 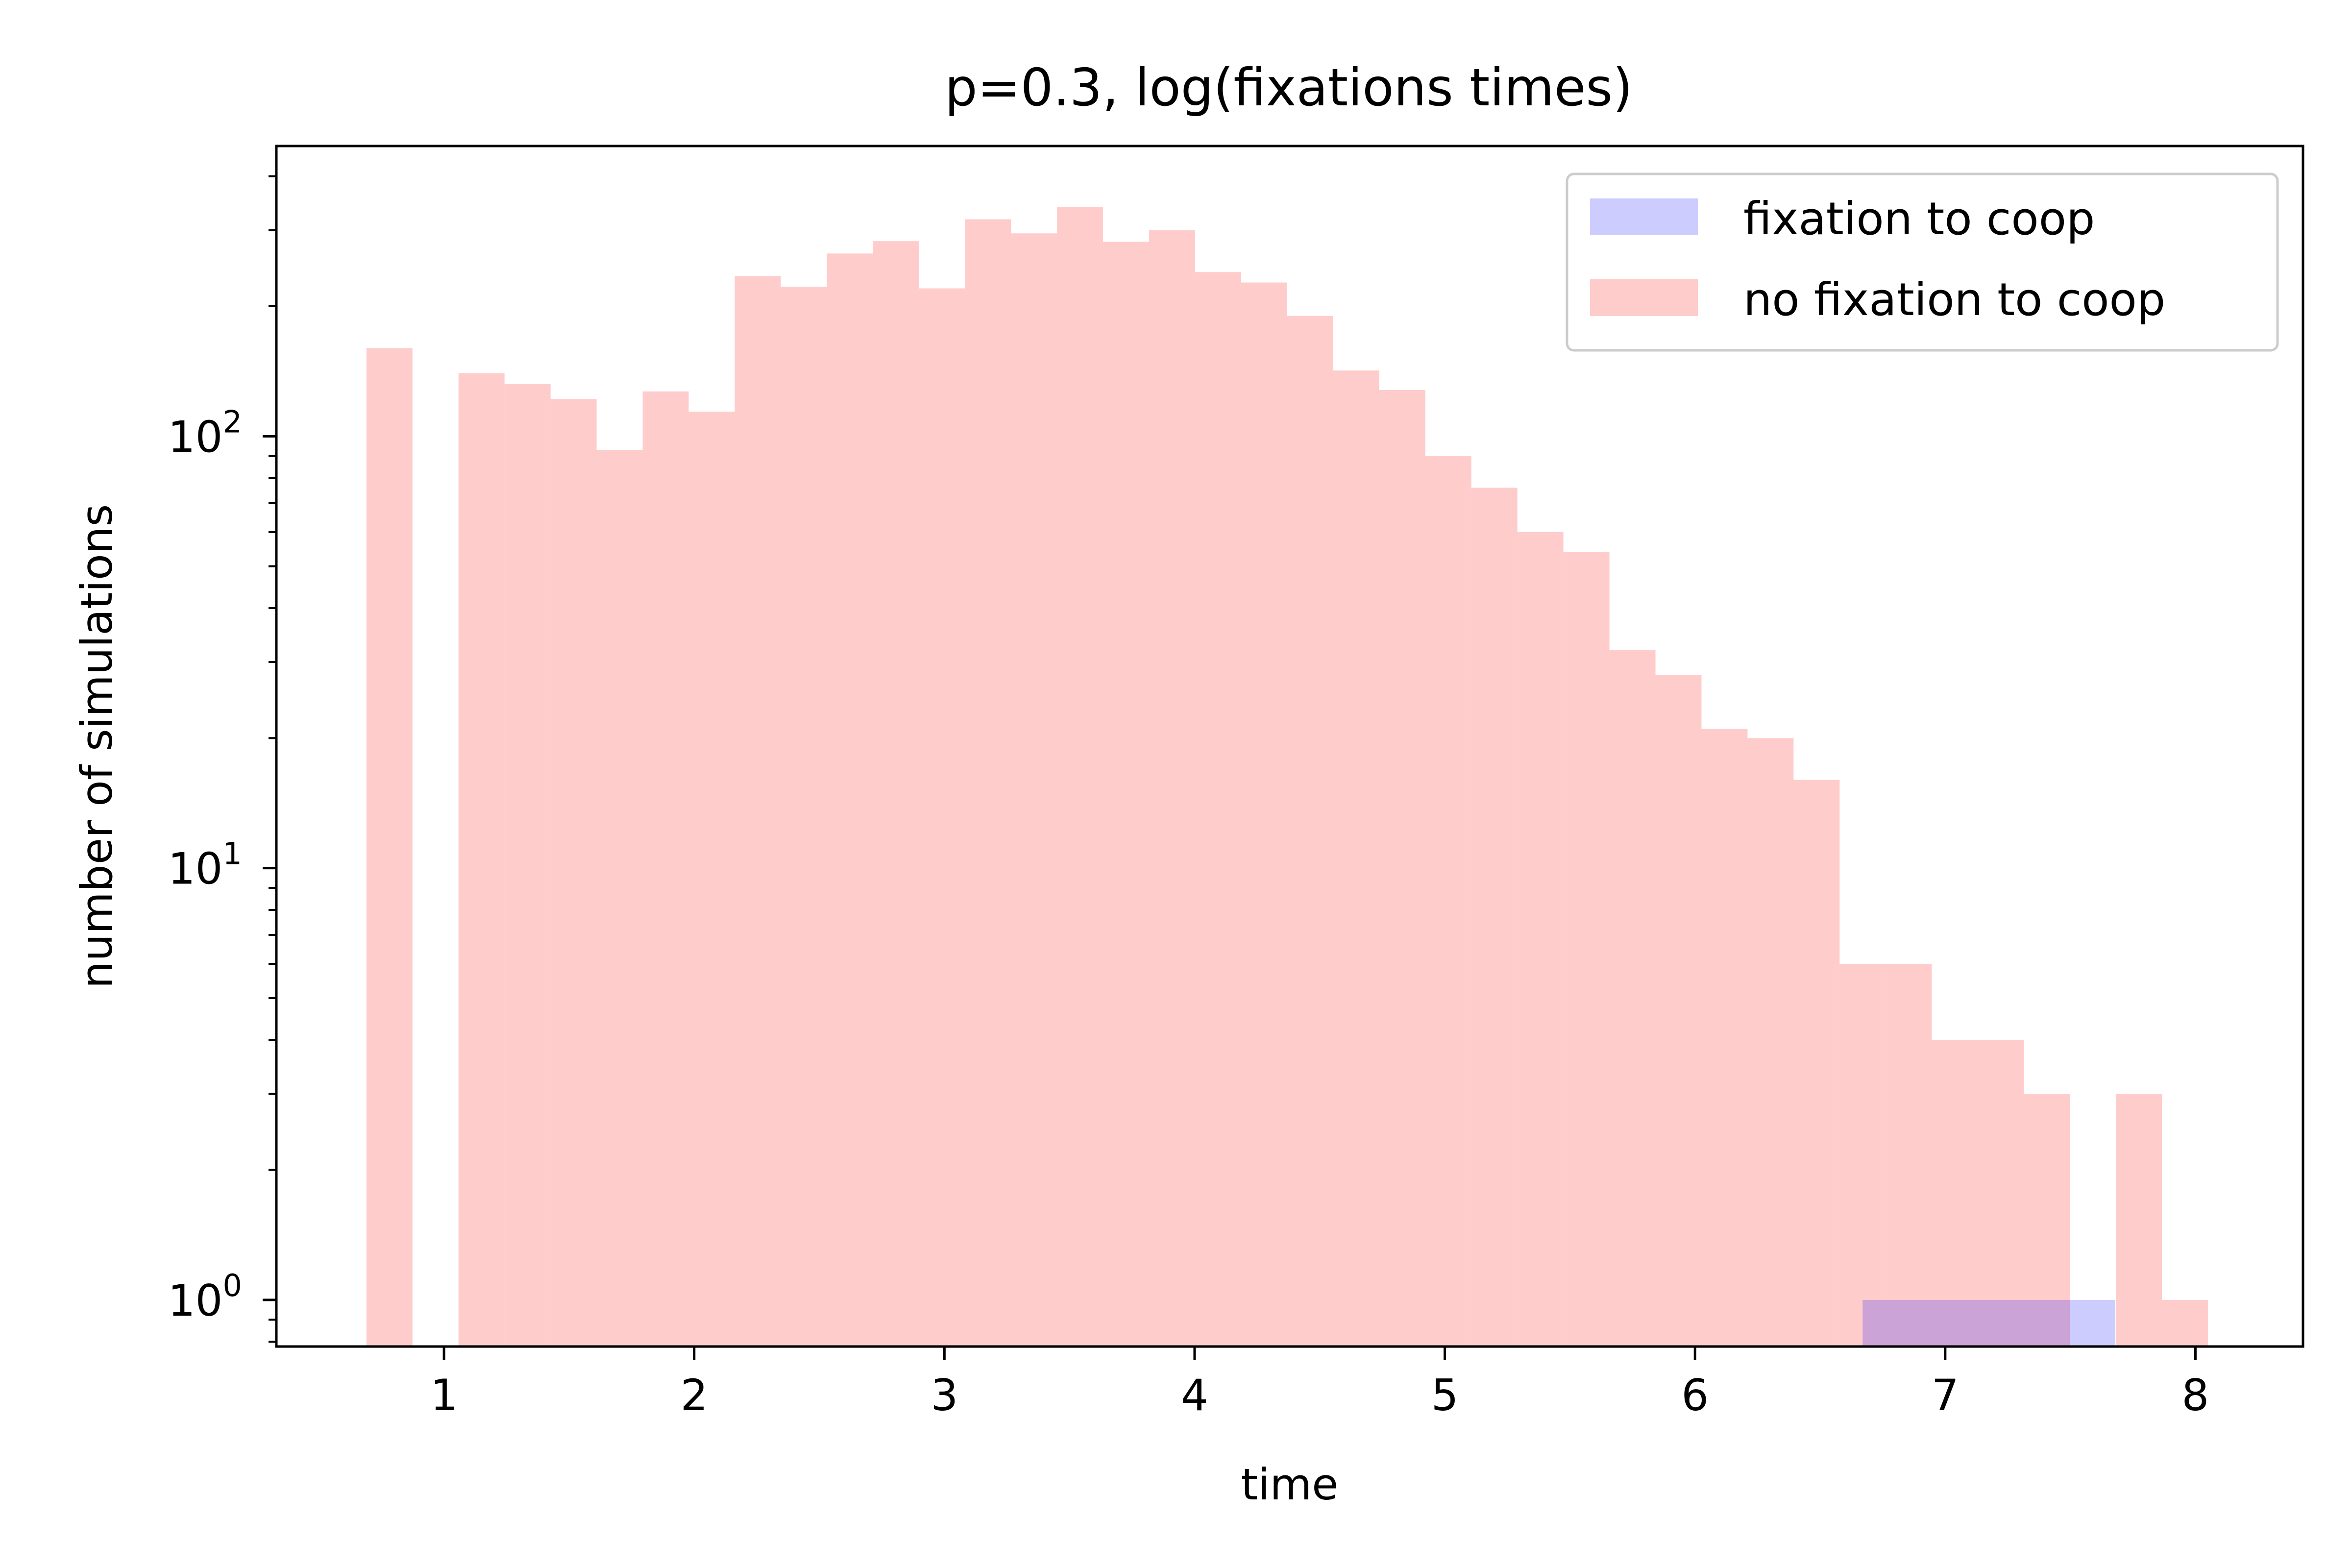 What do you see at coordinates (1945, 1395) in the screenshot?
I see `x-tick-label-7: 7` at bounding box center [1945, 1395].